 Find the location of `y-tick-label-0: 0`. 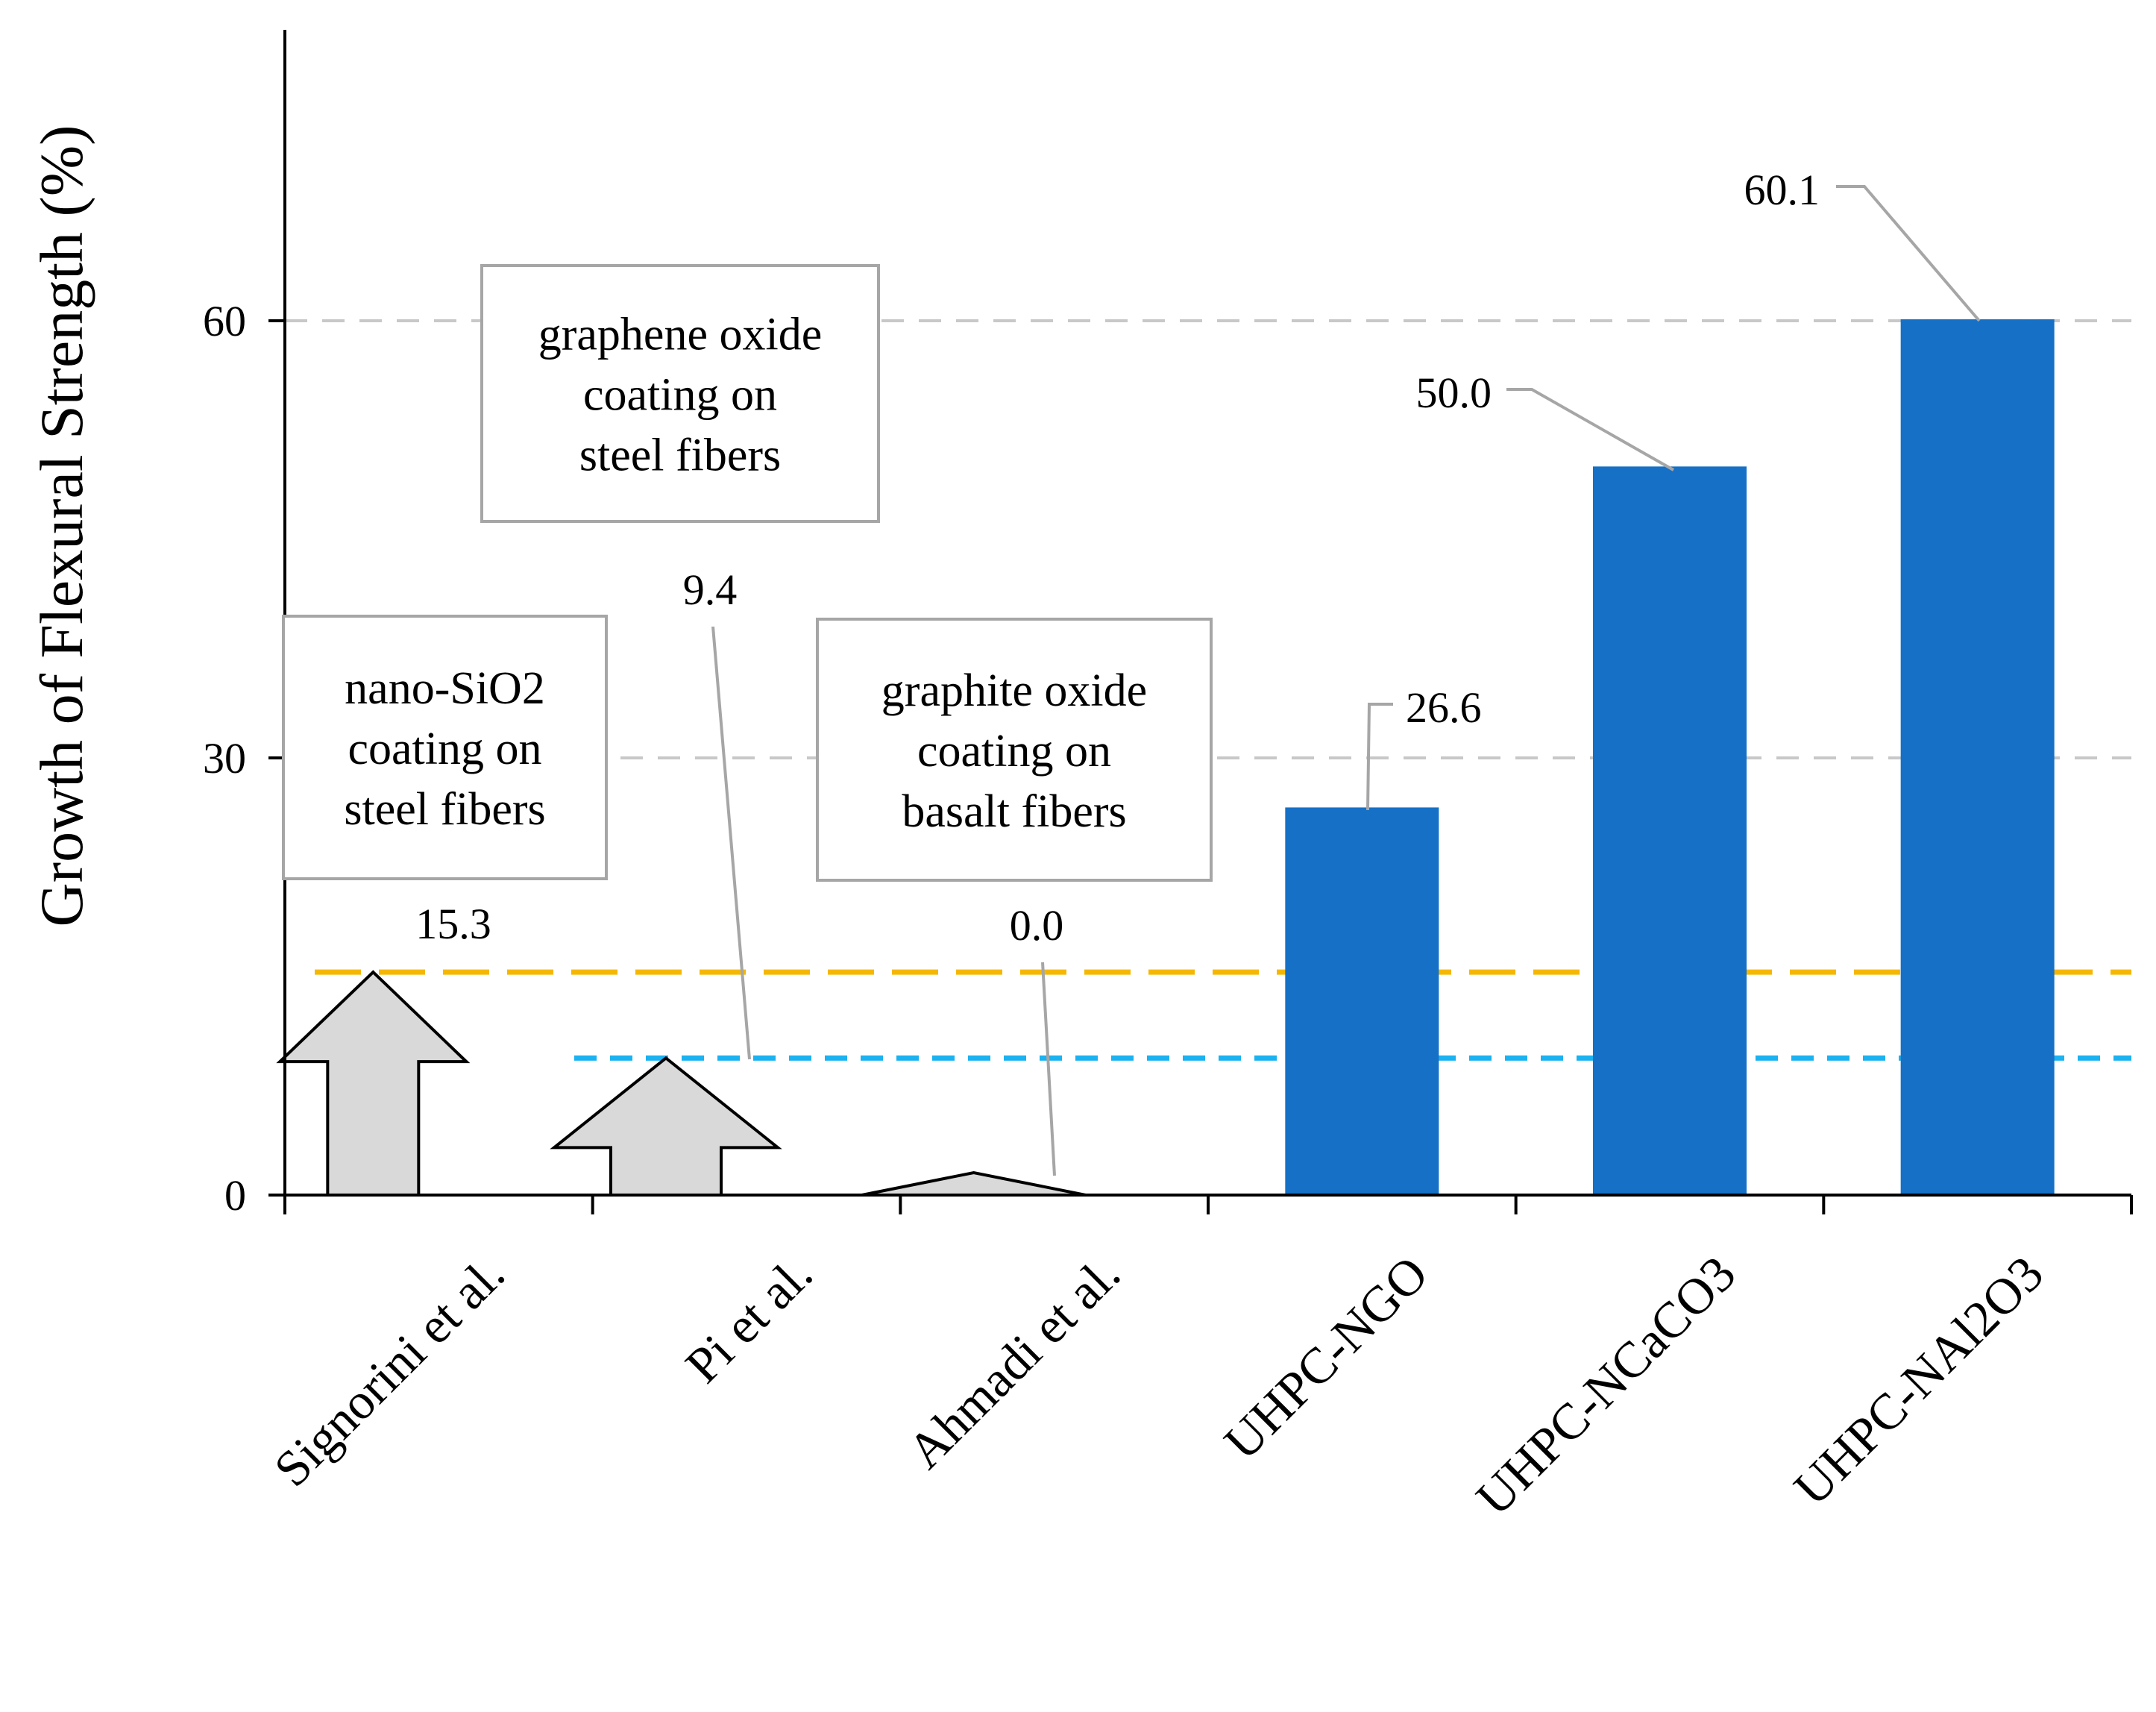

y-tick-label-0: 0 is located at coordinates (235, 1195).